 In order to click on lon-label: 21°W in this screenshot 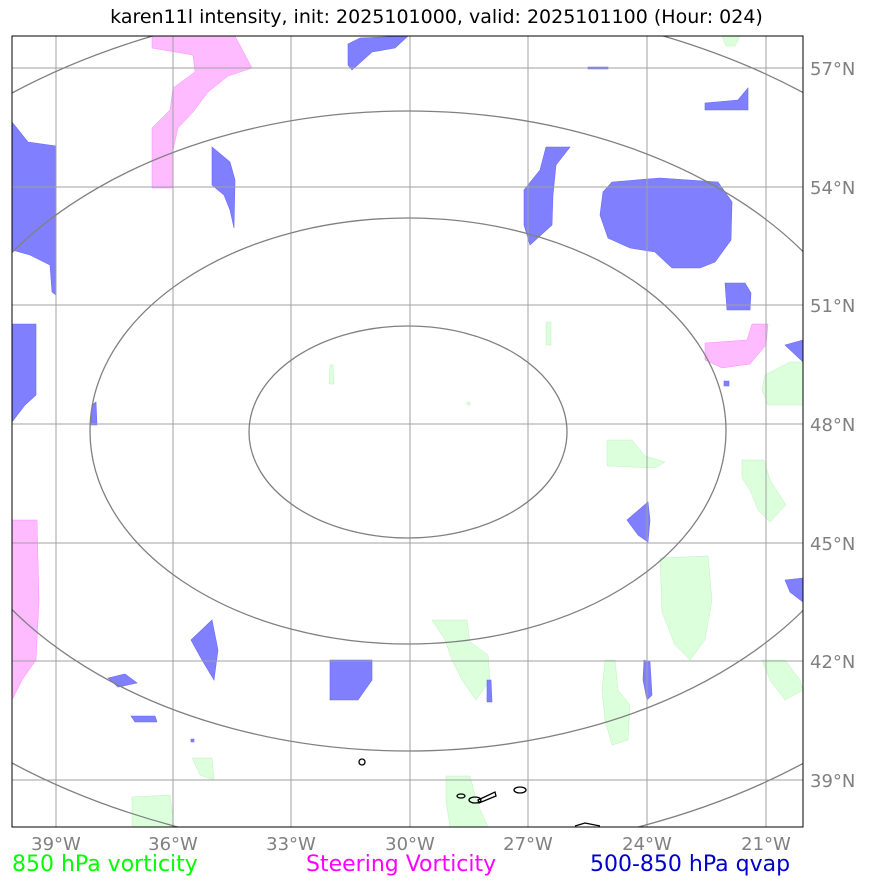, I will do `click(766, 844)`.